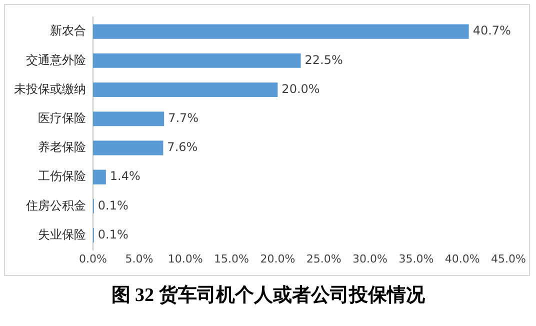 This screenshot has width=536, height=326. I want to click on y-tick-label: 交通意外险, so click(56, 59).